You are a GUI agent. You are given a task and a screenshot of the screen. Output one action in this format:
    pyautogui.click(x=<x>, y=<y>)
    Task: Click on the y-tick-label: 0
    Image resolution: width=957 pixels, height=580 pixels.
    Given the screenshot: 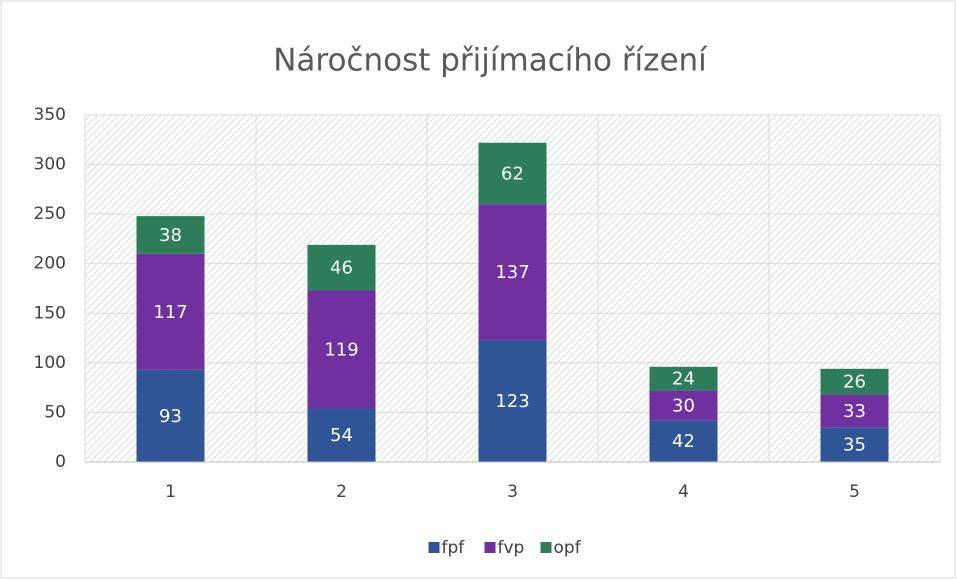 What is the action you would take?
    pyautogui.click(x=60, y=462)
    